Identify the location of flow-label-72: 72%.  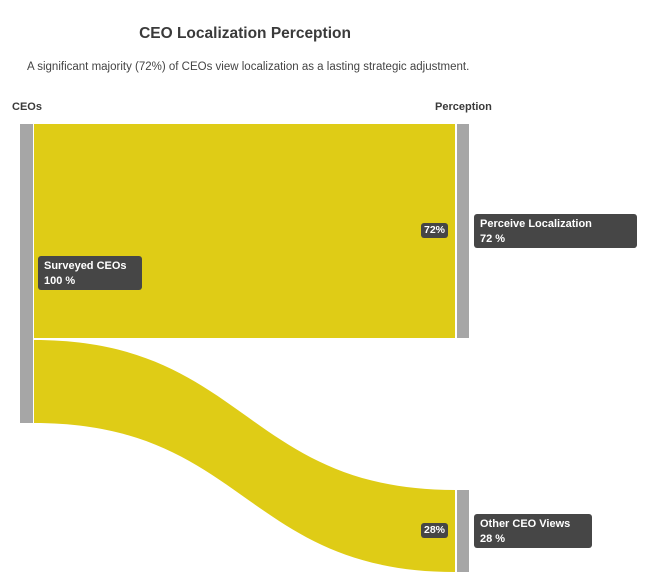
(435, 230).